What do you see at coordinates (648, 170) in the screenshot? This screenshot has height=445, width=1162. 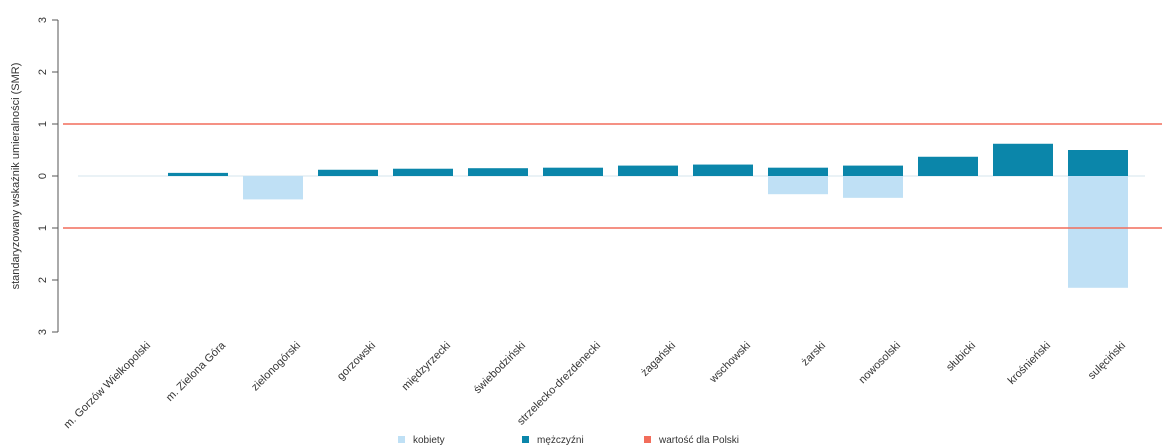 I see `bar-mezczyzni-zaganski` at bounding box center [648, 170].